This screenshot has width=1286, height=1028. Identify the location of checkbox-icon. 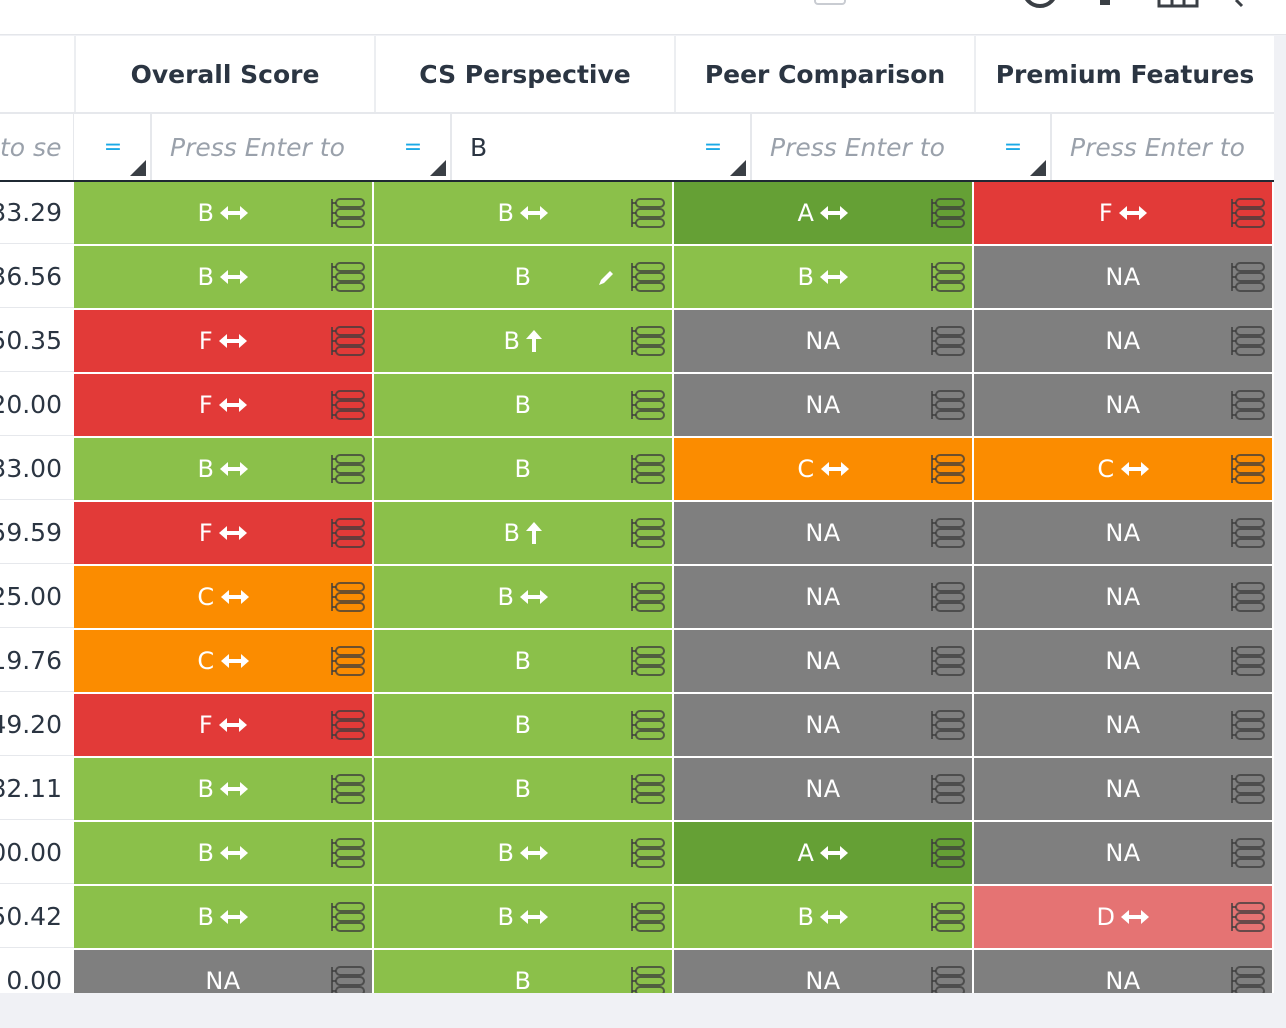
(831, 3).